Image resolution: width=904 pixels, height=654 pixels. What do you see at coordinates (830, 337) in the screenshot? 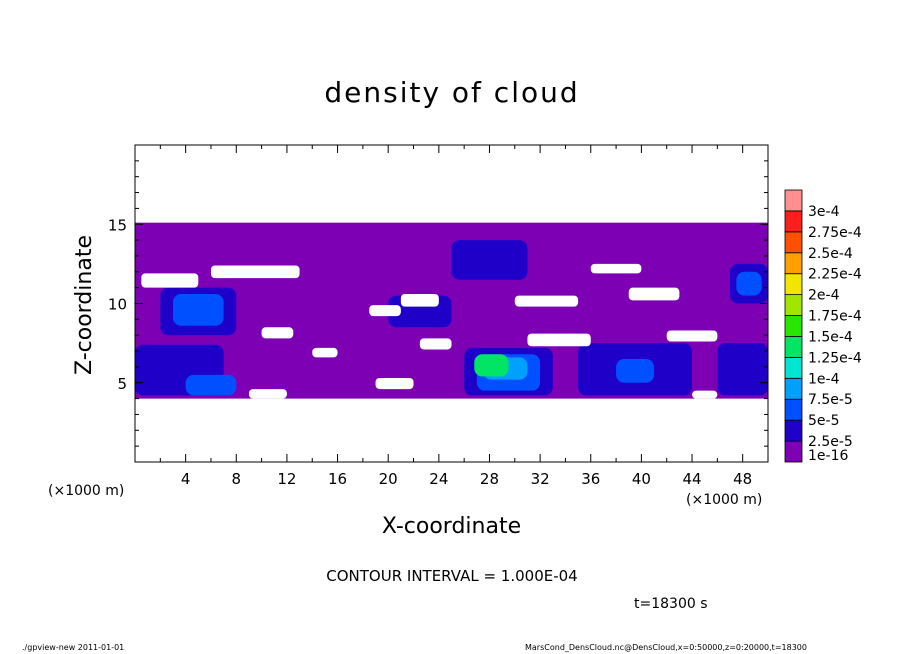
I see `colorbar-label: 1.5e-4` at bounding box center [830, 337].